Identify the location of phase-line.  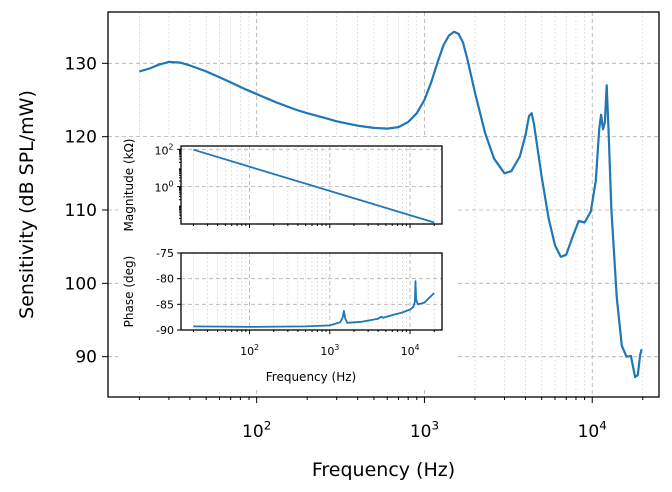
(314, 304).